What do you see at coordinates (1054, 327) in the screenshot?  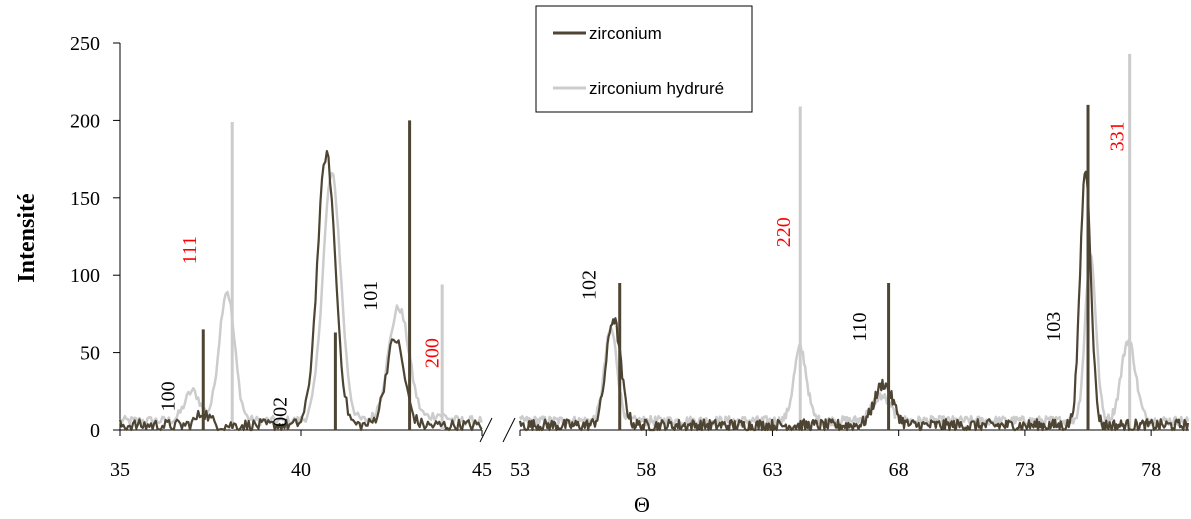 I see `peak-label: 103` at bounding box center [1054, 327].